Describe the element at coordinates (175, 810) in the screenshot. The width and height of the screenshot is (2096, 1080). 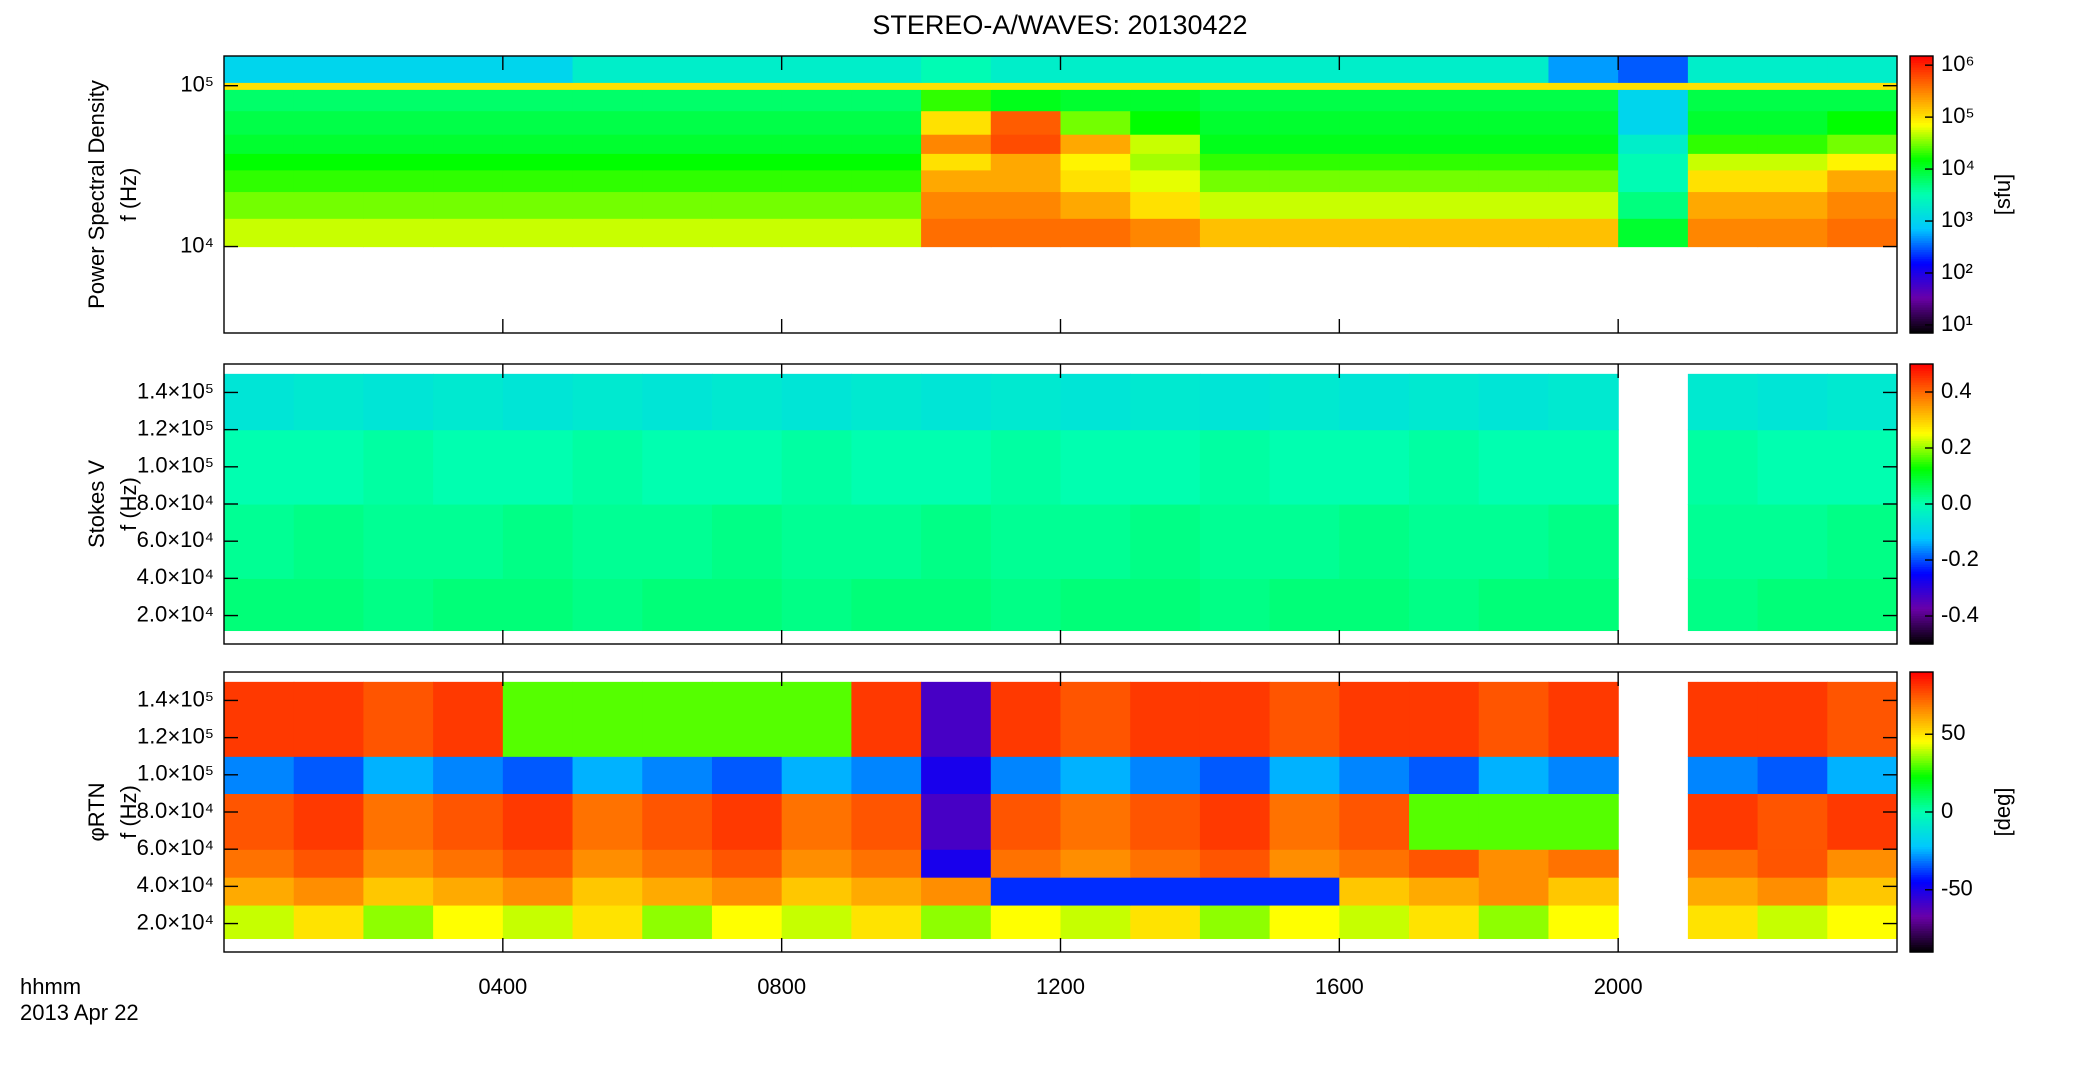
I see `y-tick-label: 8.0×10⁴` at that location.